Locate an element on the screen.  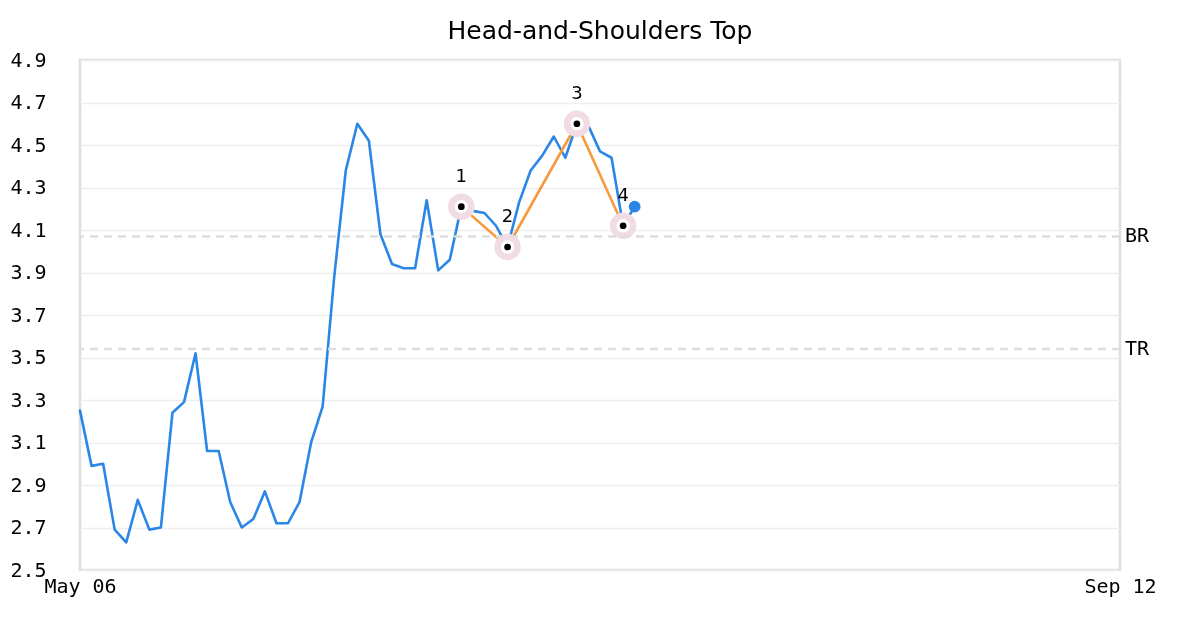
y-tick-label: 2.7 is located at coordinates (28, 527).